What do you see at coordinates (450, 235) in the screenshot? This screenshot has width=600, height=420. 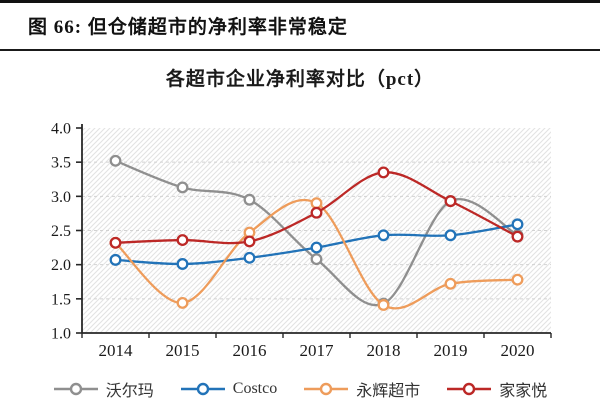 I see `series-costco-marker-2019` at bounding box center [450, 235].